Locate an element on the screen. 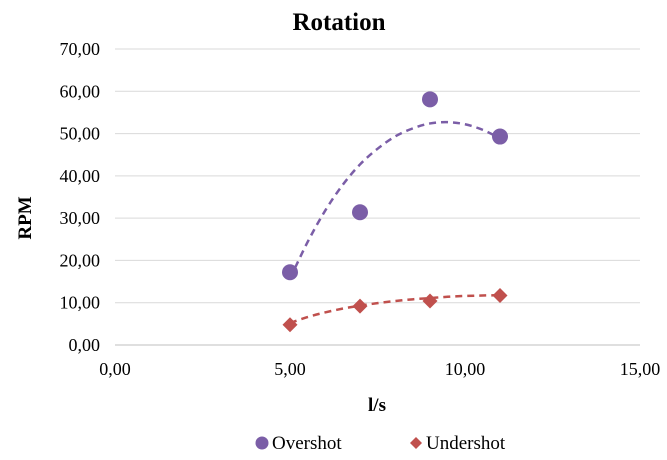  y-tick-label: 50,00 is located at coordinates (80, 134).